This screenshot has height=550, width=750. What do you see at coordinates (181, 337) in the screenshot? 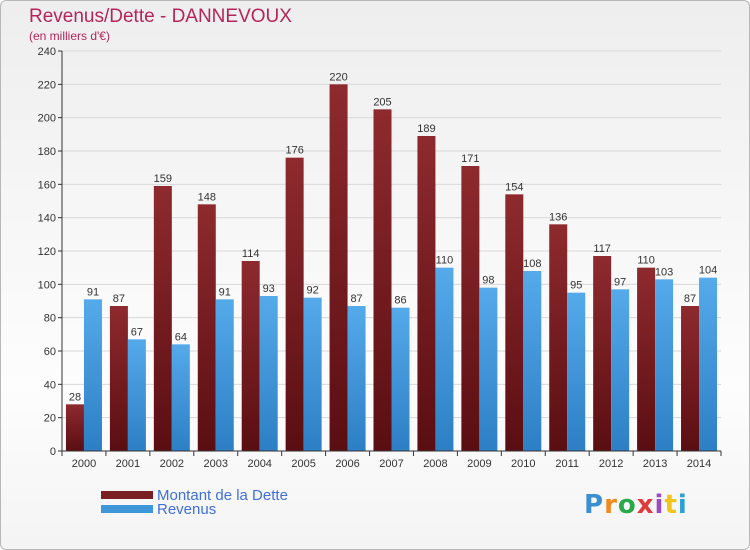
I see `data-label-revenus: 64` at bounding box center [181, 337].